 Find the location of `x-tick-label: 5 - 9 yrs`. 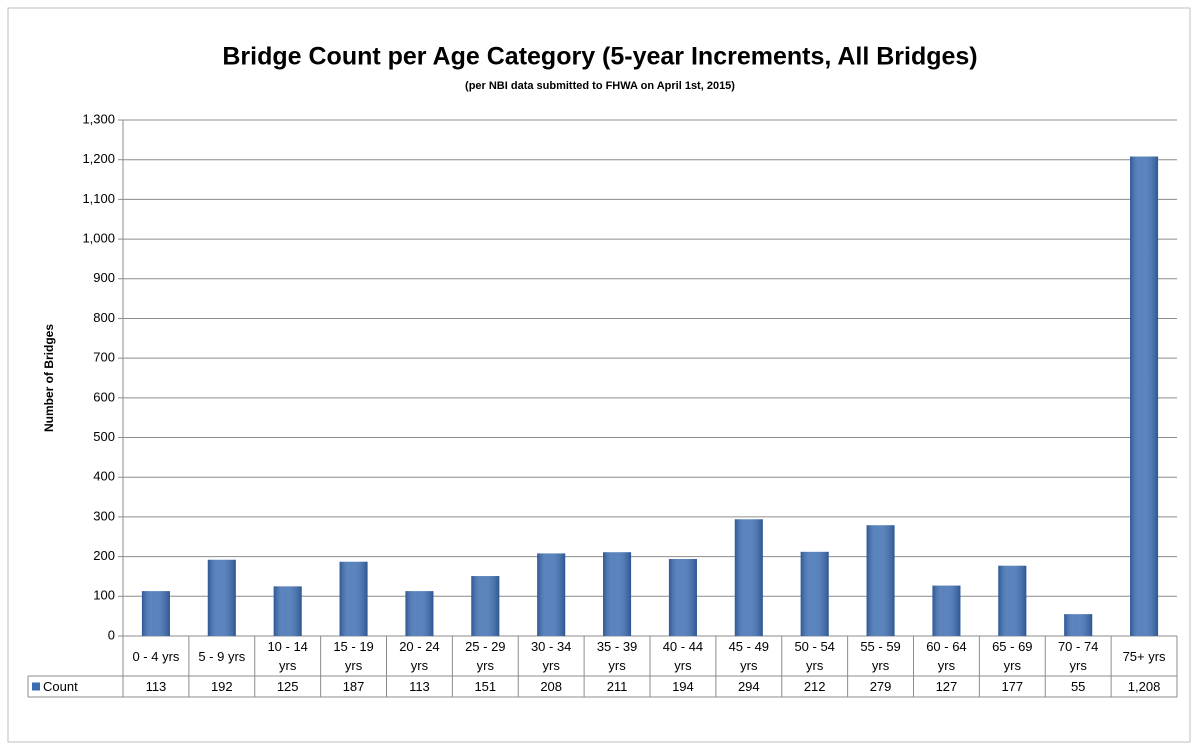

x-tick-label: 5 - 9 yrs is located at coordinates (222, 656).